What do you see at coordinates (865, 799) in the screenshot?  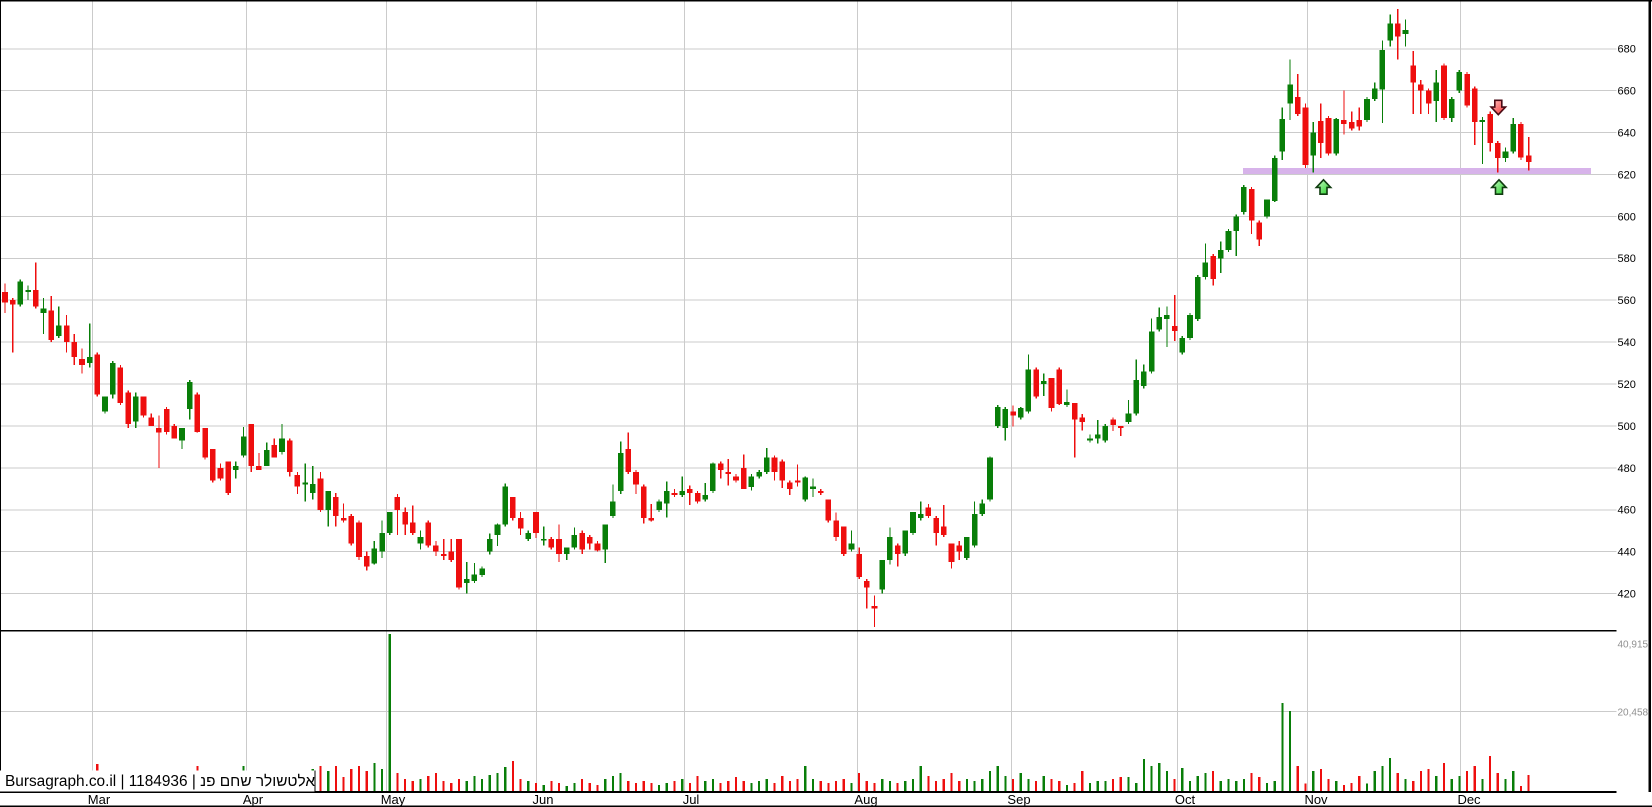 I see `svg-text: Aug` at bounding box center [865, 799].